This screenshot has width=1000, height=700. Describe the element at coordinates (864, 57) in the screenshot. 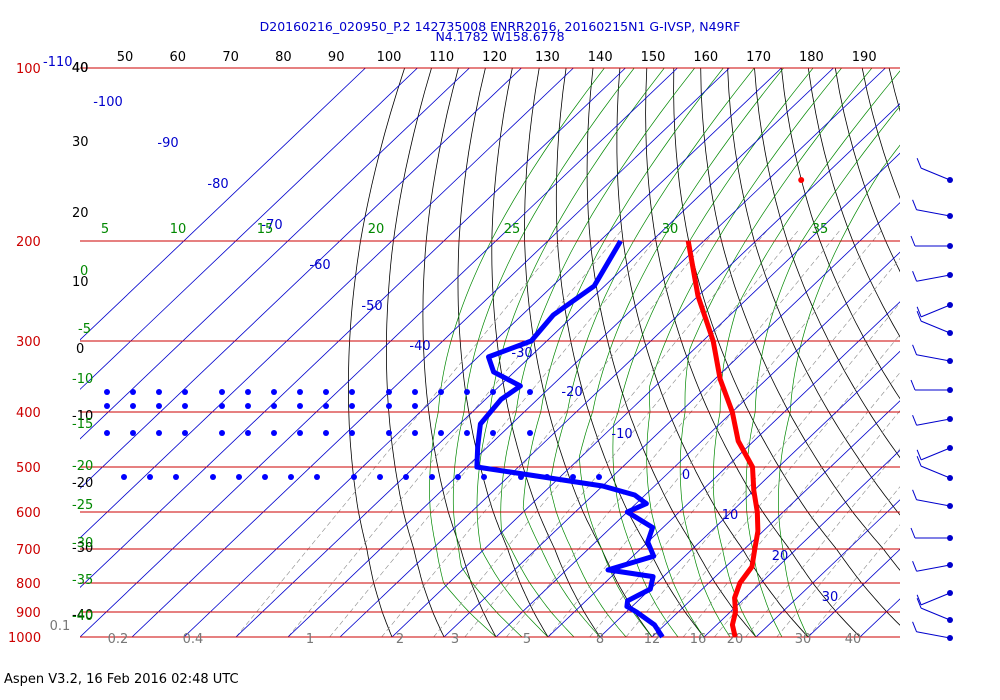

I see `top-axis-label: 190` at that location.